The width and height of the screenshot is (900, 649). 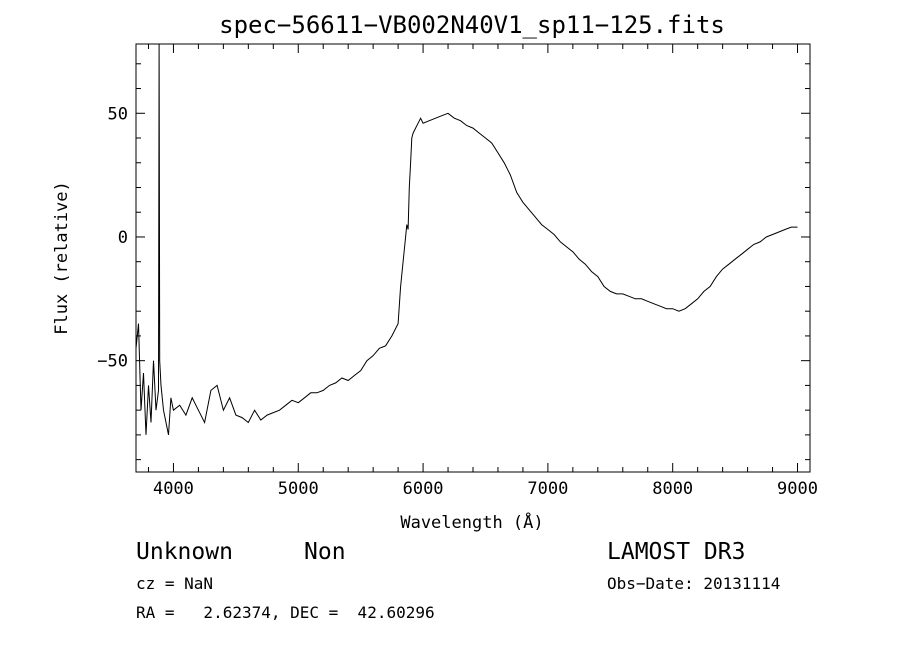 I want to click on y-tick-label: 0, so click(x=123, y=238).